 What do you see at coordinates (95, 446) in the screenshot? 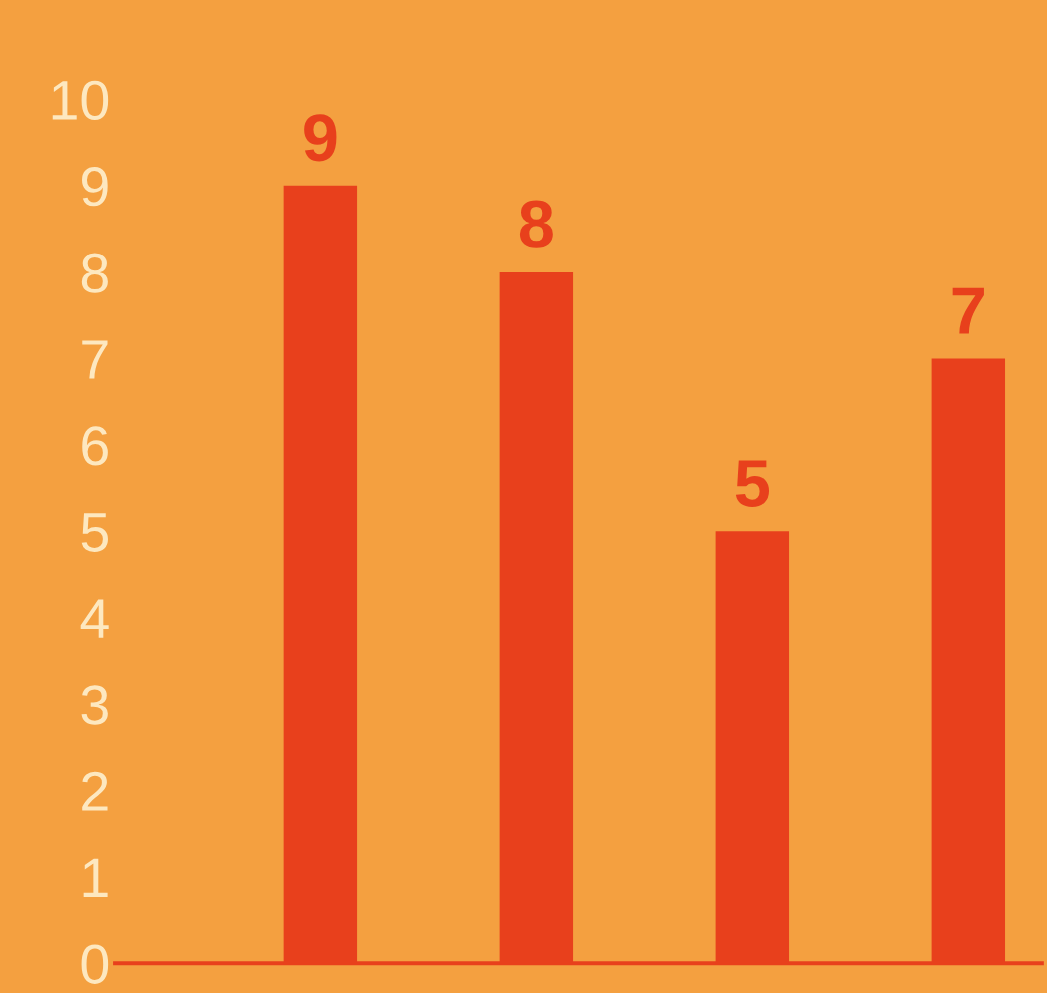
I see `y-tick-label: 6` at bounding box center [95, 446].